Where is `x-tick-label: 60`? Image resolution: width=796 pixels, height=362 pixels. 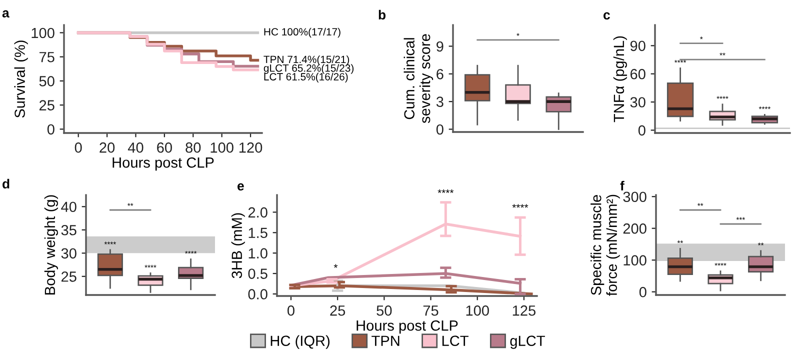 x-tick-label: 60 is located at coordinates (164, 147).